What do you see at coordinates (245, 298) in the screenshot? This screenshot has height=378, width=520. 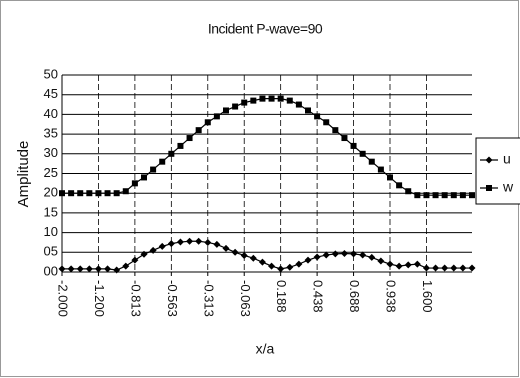 I see `x-tick-label: -0.063` at bounding box center [245, 298].